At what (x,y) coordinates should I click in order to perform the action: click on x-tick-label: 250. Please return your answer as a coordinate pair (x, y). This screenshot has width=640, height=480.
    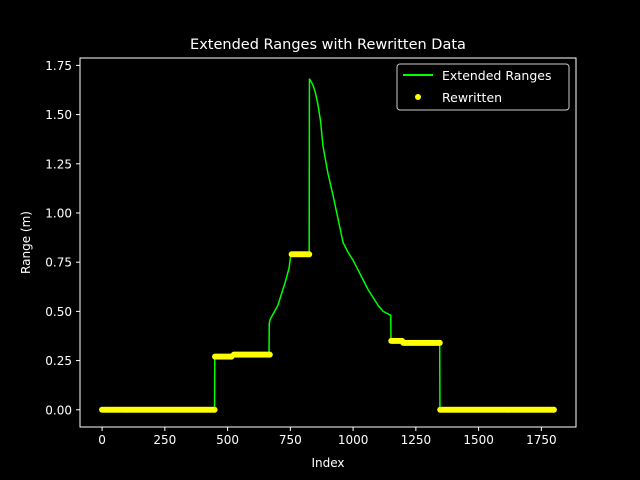
    Looking at the image, I should click on (164, 440).